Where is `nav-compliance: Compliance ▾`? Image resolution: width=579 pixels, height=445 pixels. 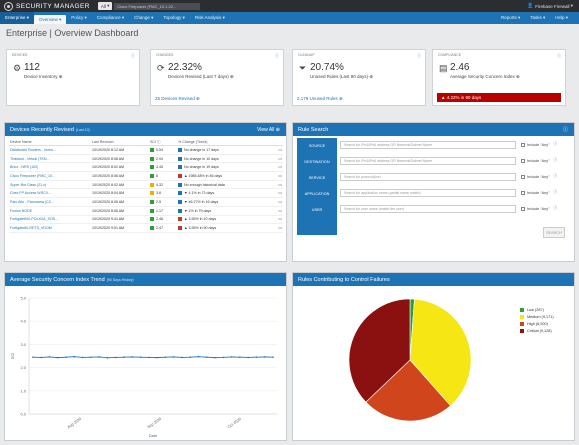 nav-compliance: Compliance ▾ is located at coordinates (110, 17).